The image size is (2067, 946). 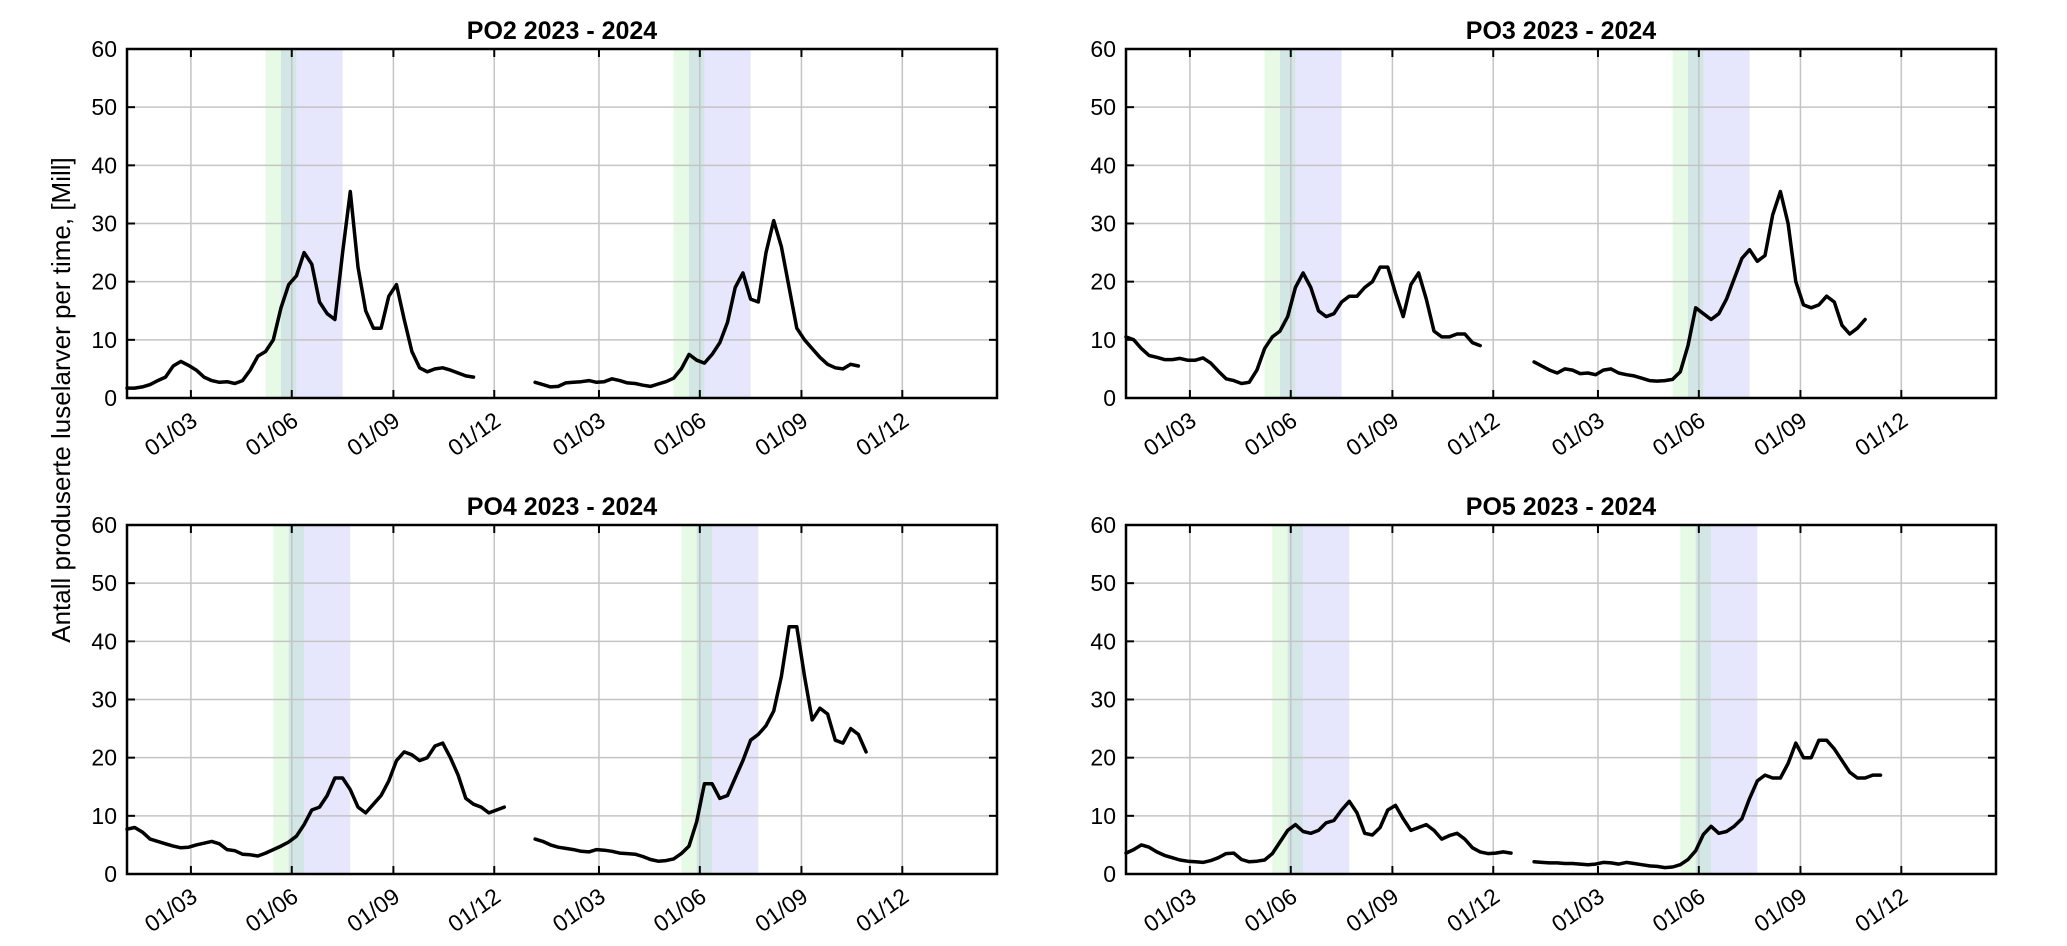 What do you see at coordinates (562, 507) in the screenshot?
I see `chart-title: PO4 2023 - 2024` at bounding box center [562, 507].